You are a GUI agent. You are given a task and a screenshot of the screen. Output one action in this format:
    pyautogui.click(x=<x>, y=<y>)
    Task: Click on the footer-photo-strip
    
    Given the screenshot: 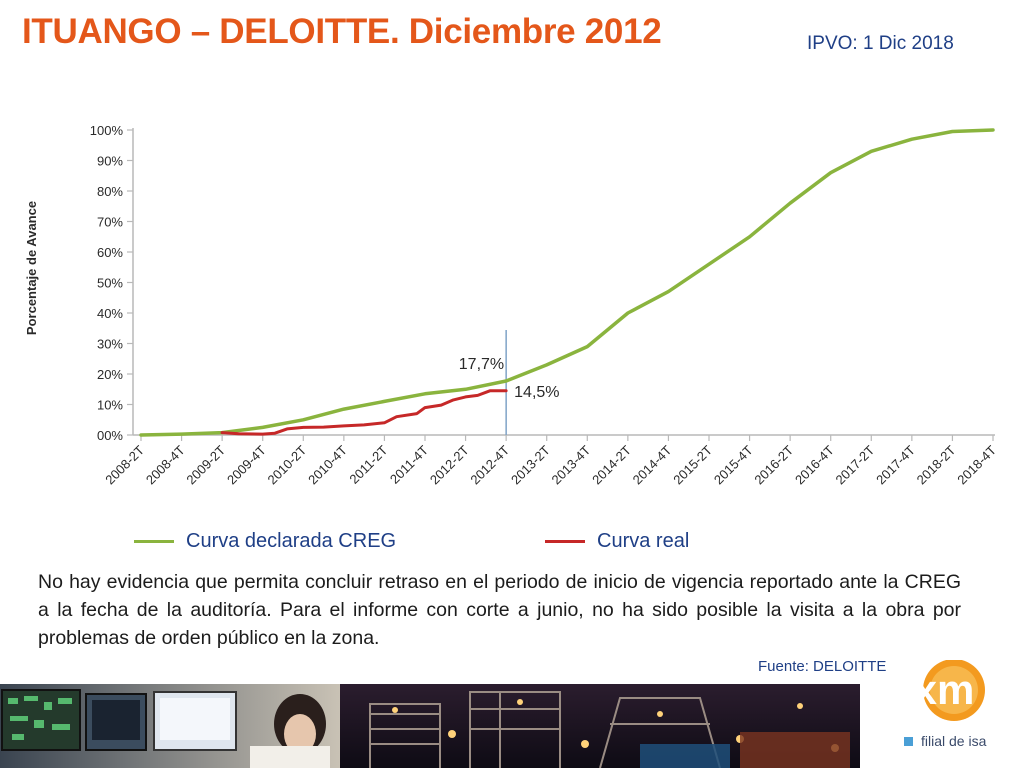 What is the action you would take?
    pyautogui.click(x=430, y=726)
    